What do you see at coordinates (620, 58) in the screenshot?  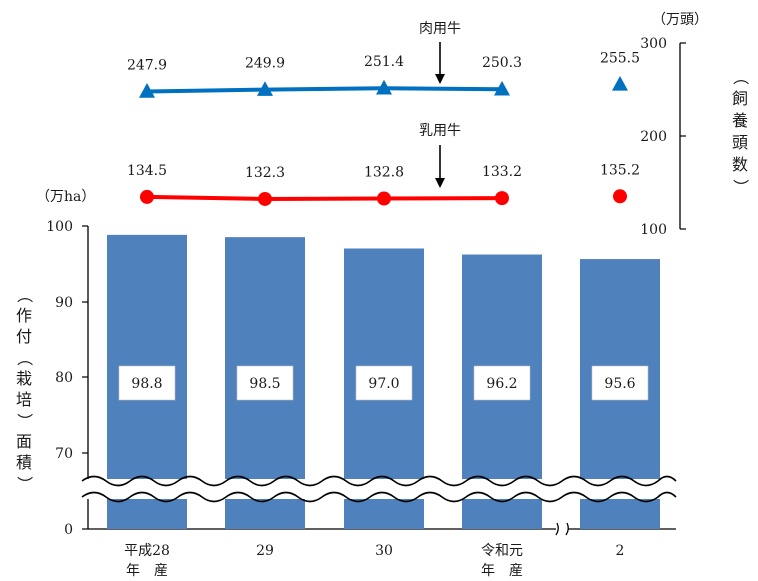 I see `line-value-label: 255.5` at bounding box center [620, 58].